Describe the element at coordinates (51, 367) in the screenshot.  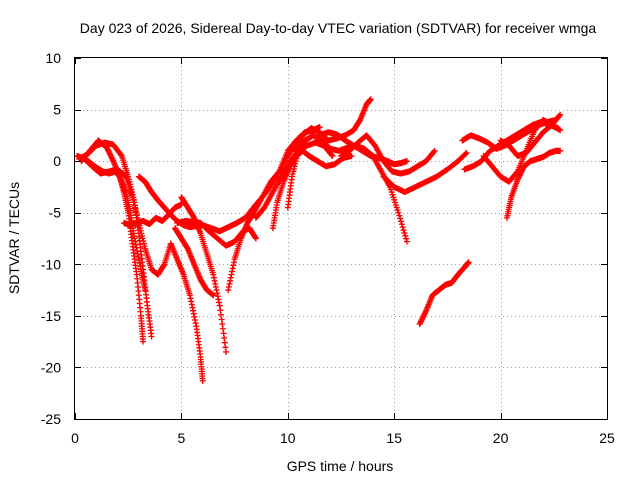
I see `y-tick-label: -20` at that location.